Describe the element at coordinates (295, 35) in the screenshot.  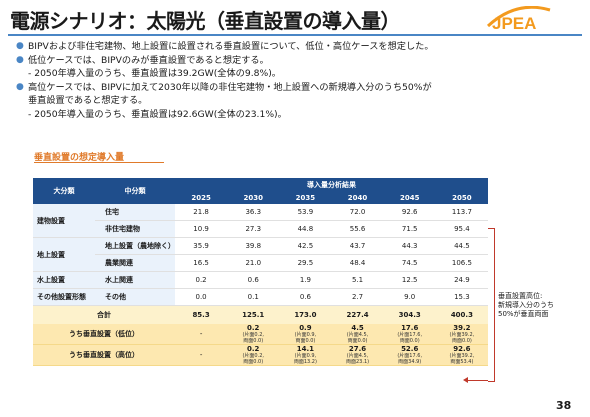
I see `title-rule` at that location.